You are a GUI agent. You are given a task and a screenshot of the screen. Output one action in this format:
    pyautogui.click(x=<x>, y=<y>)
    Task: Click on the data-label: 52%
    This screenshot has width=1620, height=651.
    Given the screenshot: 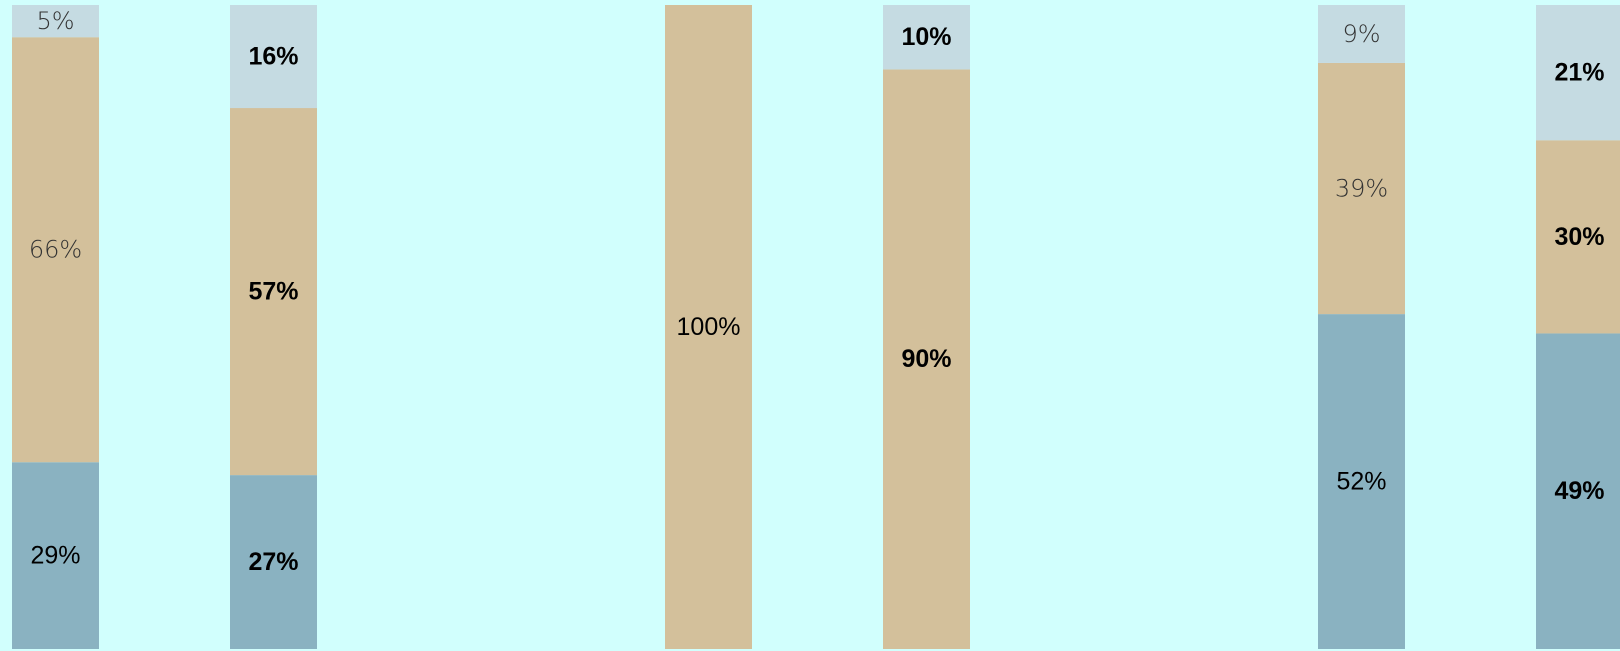 What is the action you would take?
    pyautogui.click(x=1361, y=482)
    